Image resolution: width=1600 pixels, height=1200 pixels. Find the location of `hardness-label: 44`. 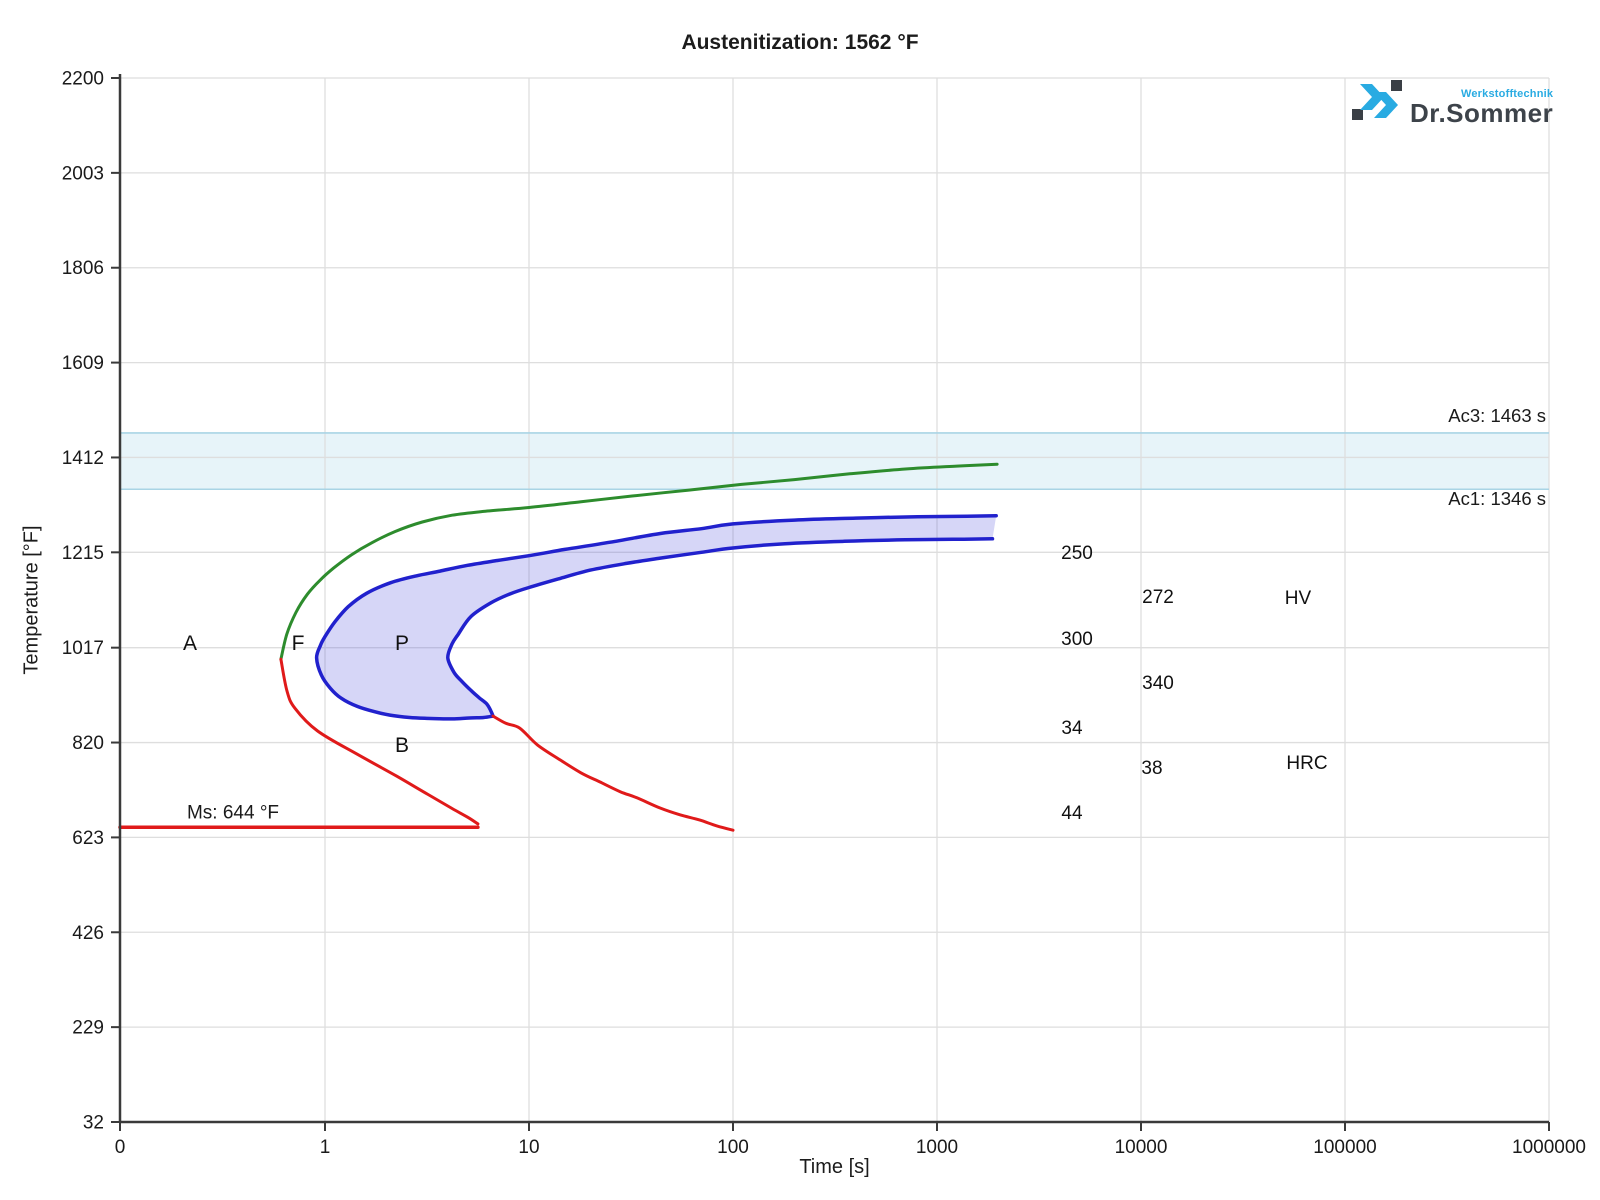

hardness-label: 44 is located at coordinates (1072, 813).